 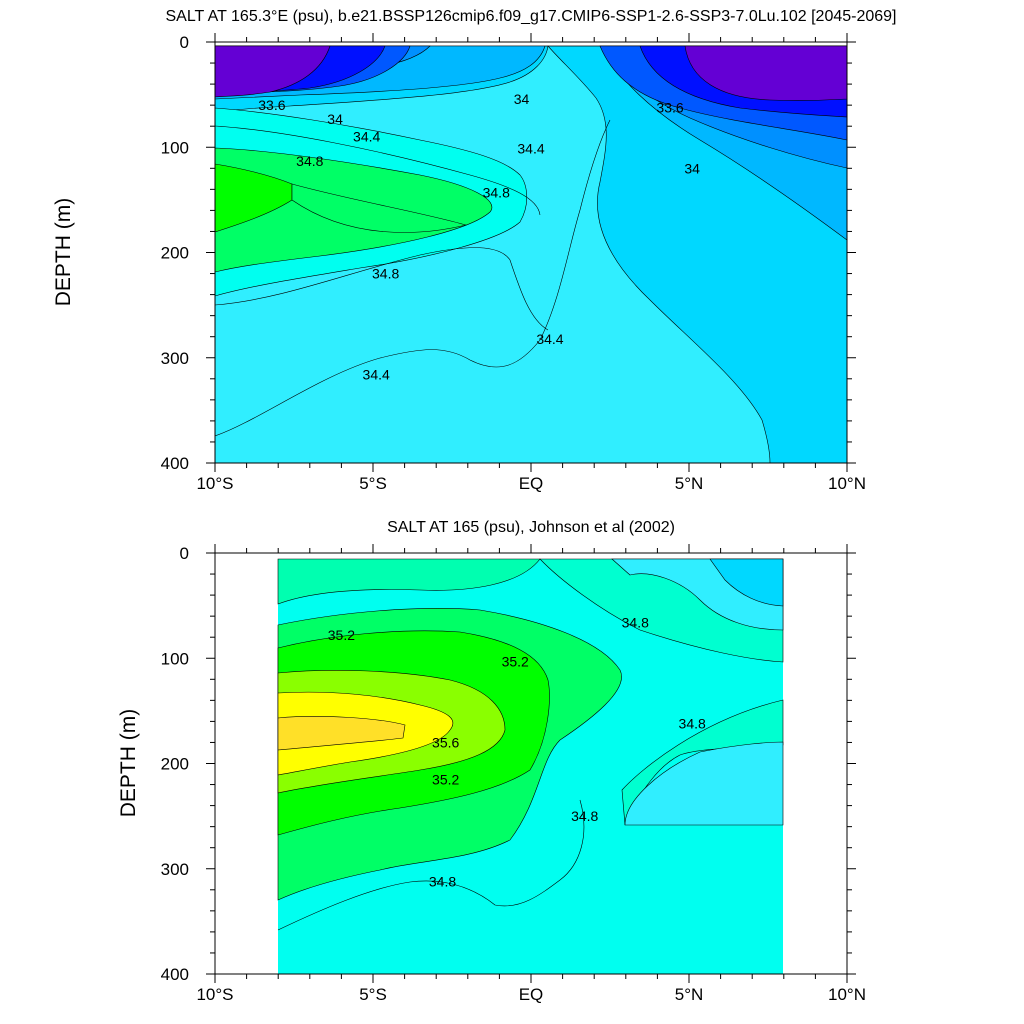 I want to click on obs-ytick-label: 100, so click(x=175, y=658).